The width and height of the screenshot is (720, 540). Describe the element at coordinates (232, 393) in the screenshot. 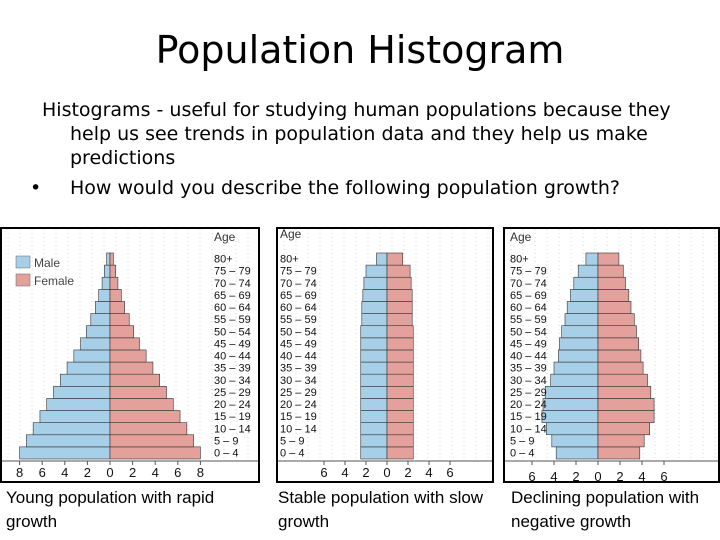

I see `age-label: 25 – 29` at that location.